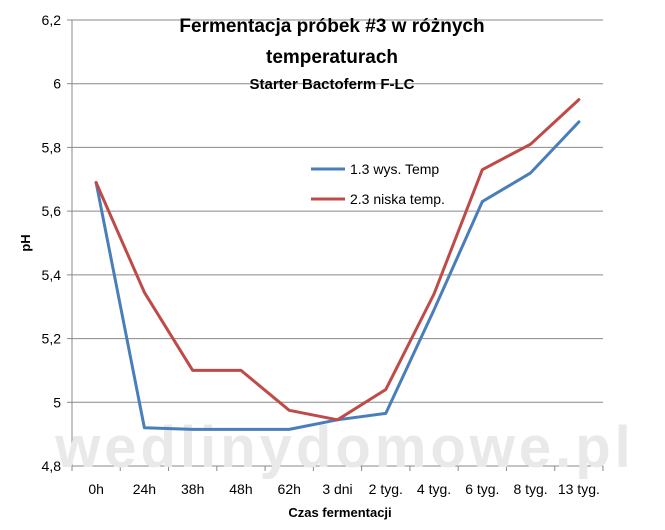 The width and height of the screenshot is (665, 530). What do you see at coordinates (96, 489) in the screenshot?
I see `x-tick-label: 0h` at bounding box center [96, 489].